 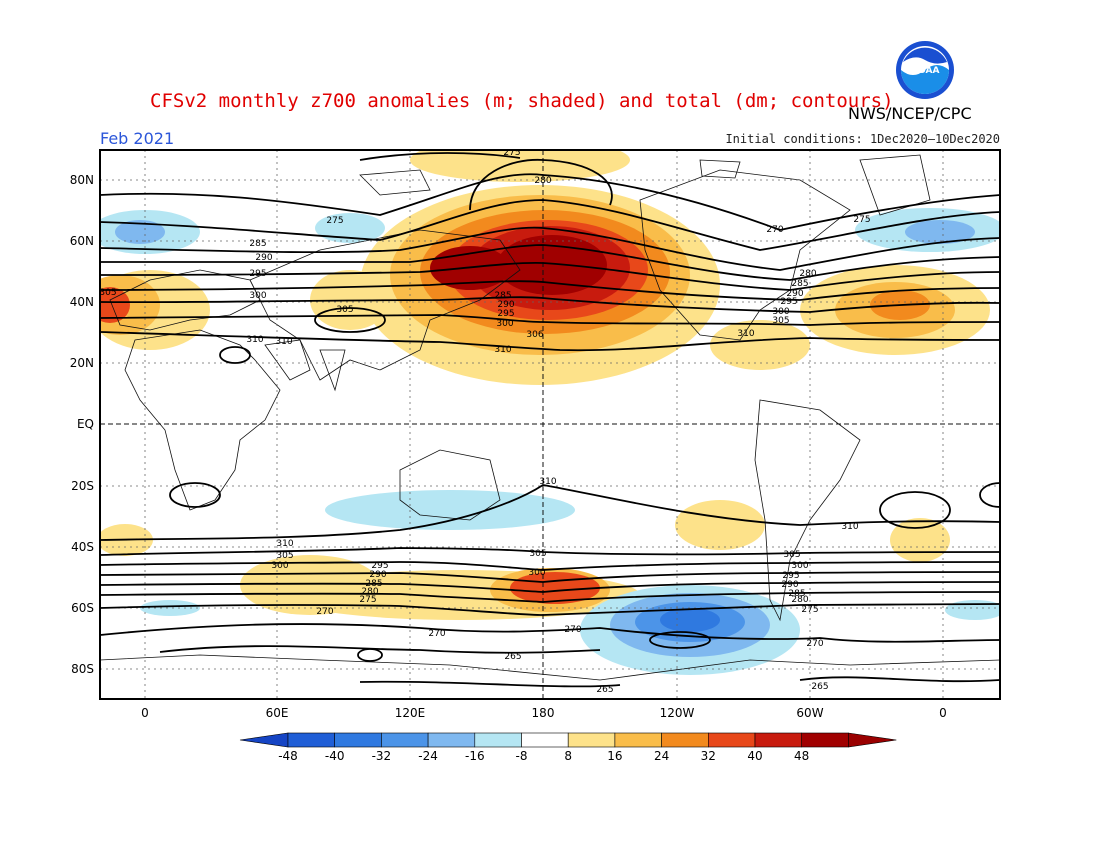 What do you see at coordinates (428, 756) in the screenshot?
I see `colorbar-tick-label: -24` at bounding box center [428, 756].